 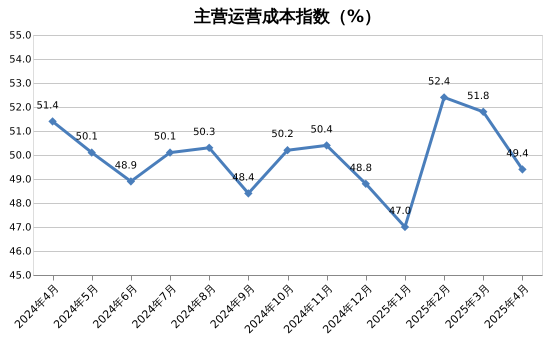 I want to click on text: 51.4, so click(x=47, y=106).